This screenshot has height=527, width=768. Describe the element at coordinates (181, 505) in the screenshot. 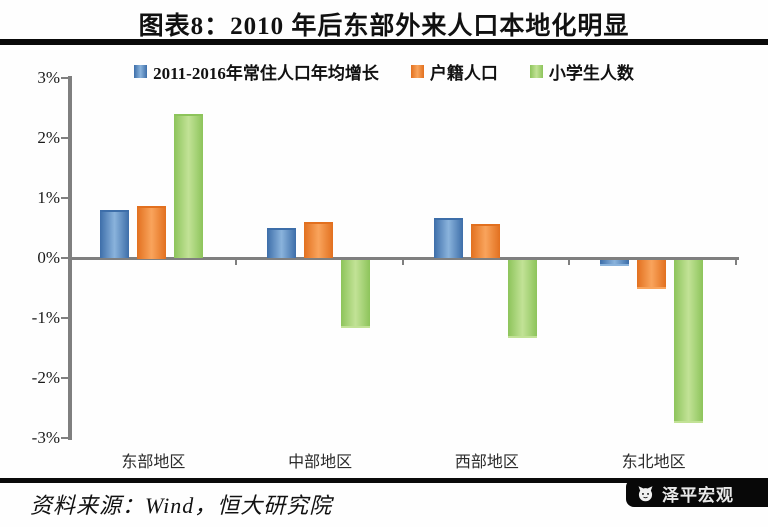

I see `source-note: 资料来源：Wind，恒大研究院` at that location.